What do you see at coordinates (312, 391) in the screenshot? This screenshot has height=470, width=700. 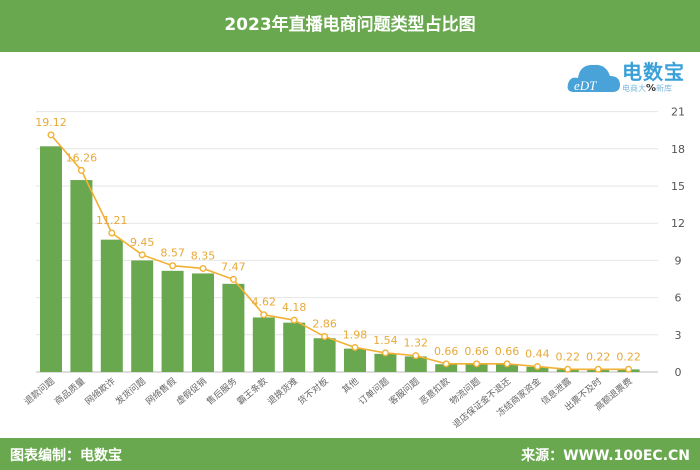 I see `x-tick-label: 货不对板` at bounding box center [312, 391].